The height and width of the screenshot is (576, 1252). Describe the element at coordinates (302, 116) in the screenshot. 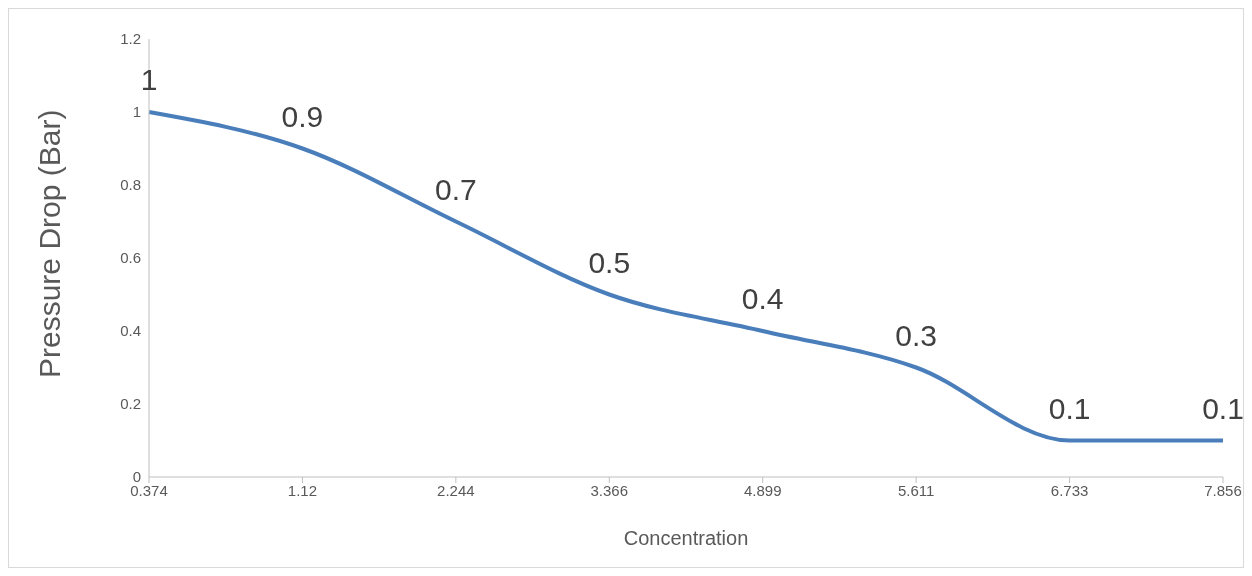

I see `data-label: 0.9` at that location.